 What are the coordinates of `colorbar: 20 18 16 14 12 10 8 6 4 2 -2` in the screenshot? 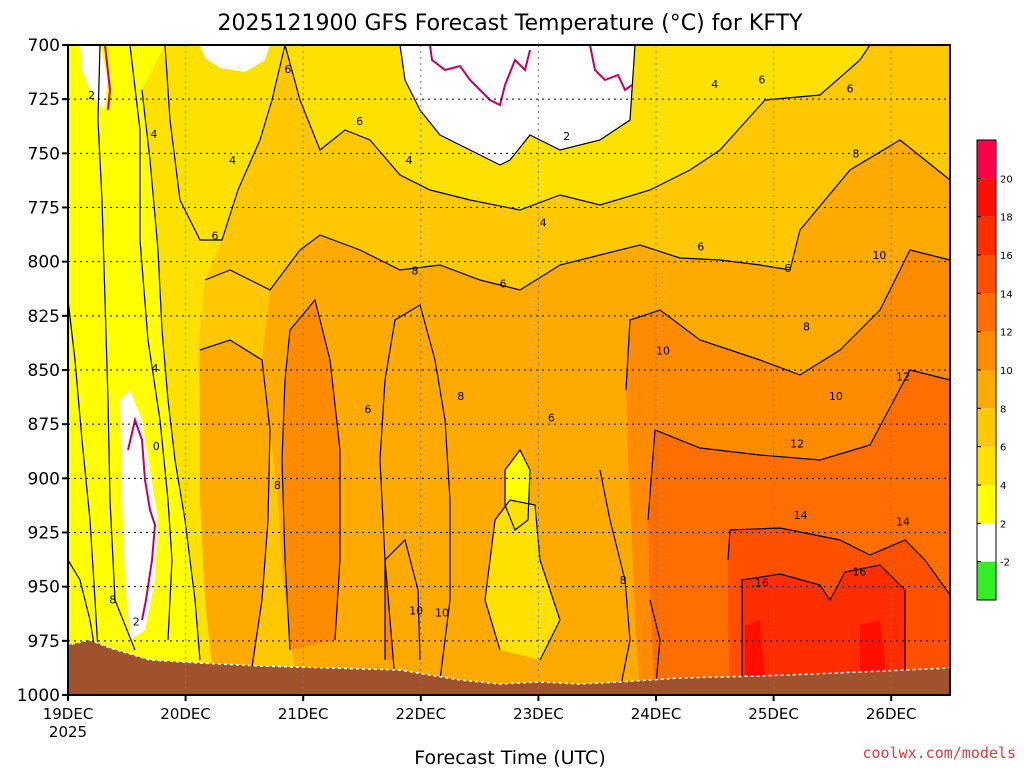 It's located at (994, 370).